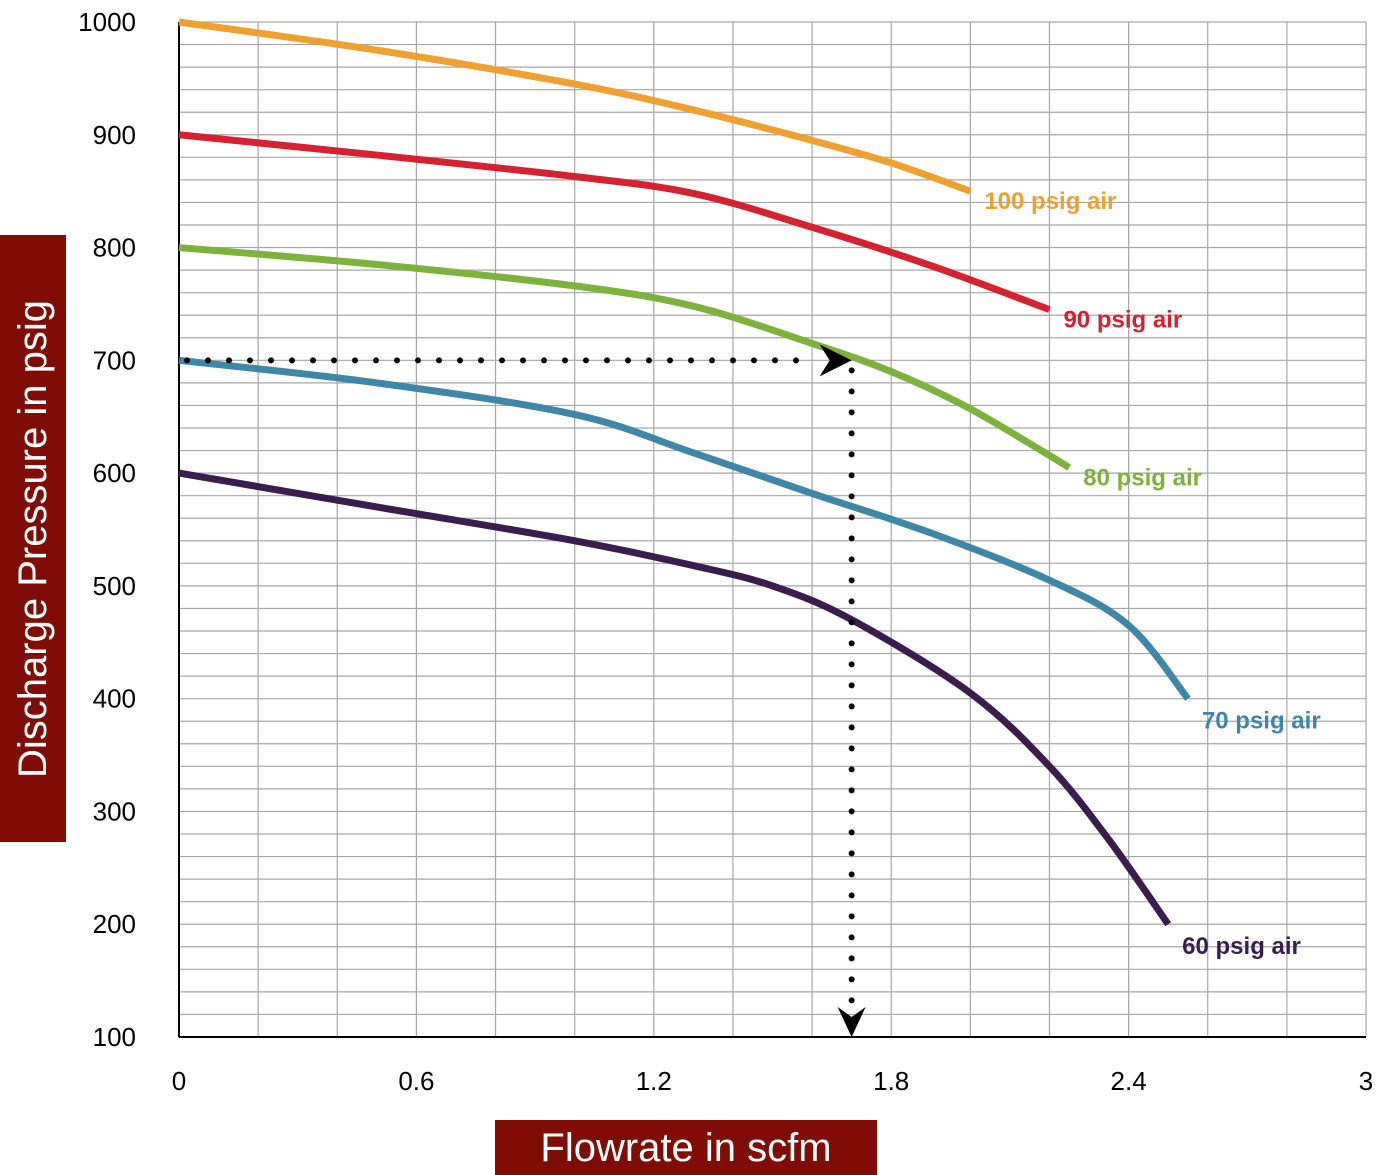  Describe the element at coordinates (1122, 320) in the screenshot. I see `series-label-1: 90 psig air` at that location.